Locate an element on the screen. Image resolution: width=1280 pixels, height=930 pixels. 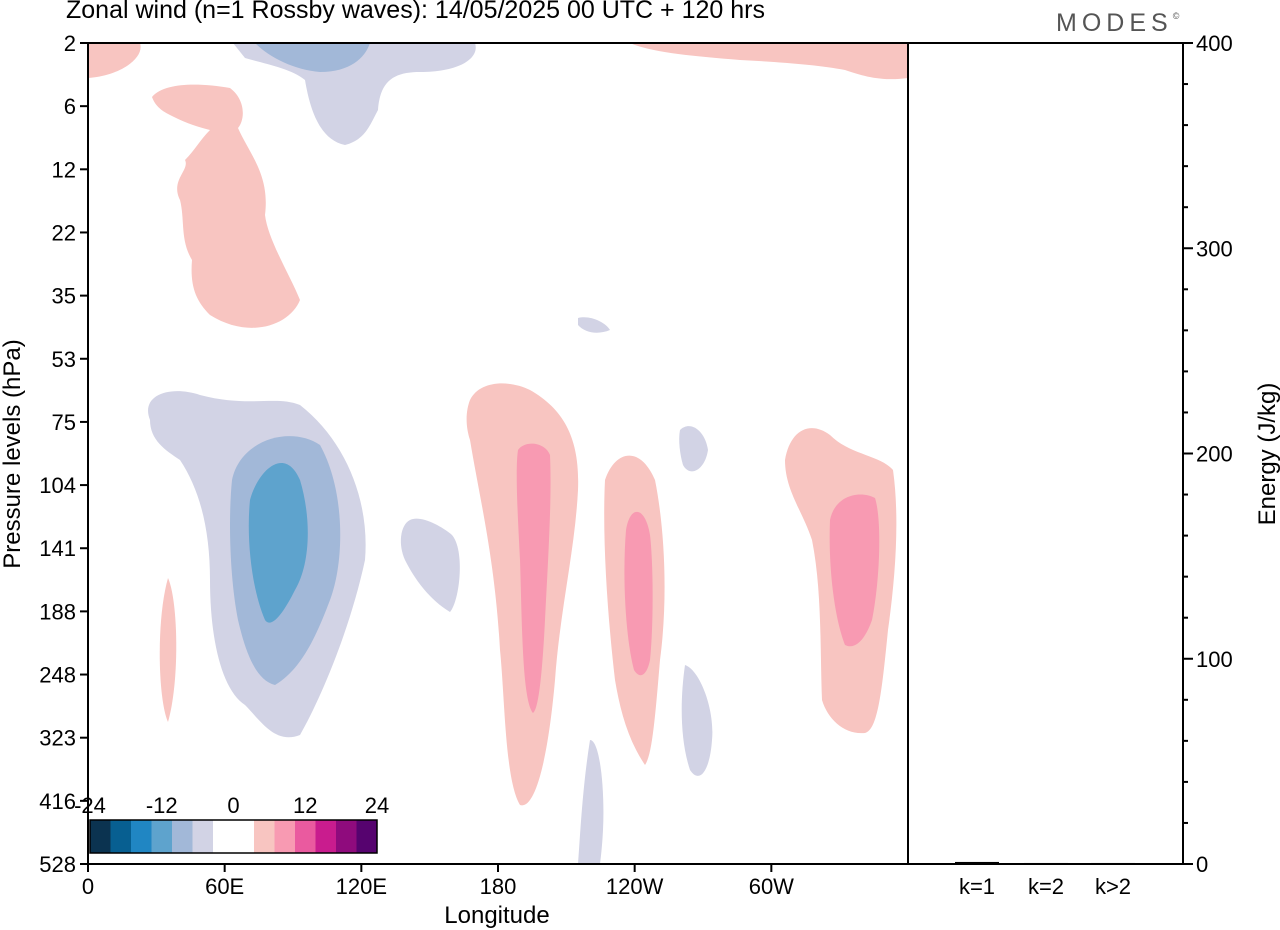
y-axis: 2 6 12 22 35 53 75 104 141 188 248 323 416 528 is located at coordinates (63, 454).